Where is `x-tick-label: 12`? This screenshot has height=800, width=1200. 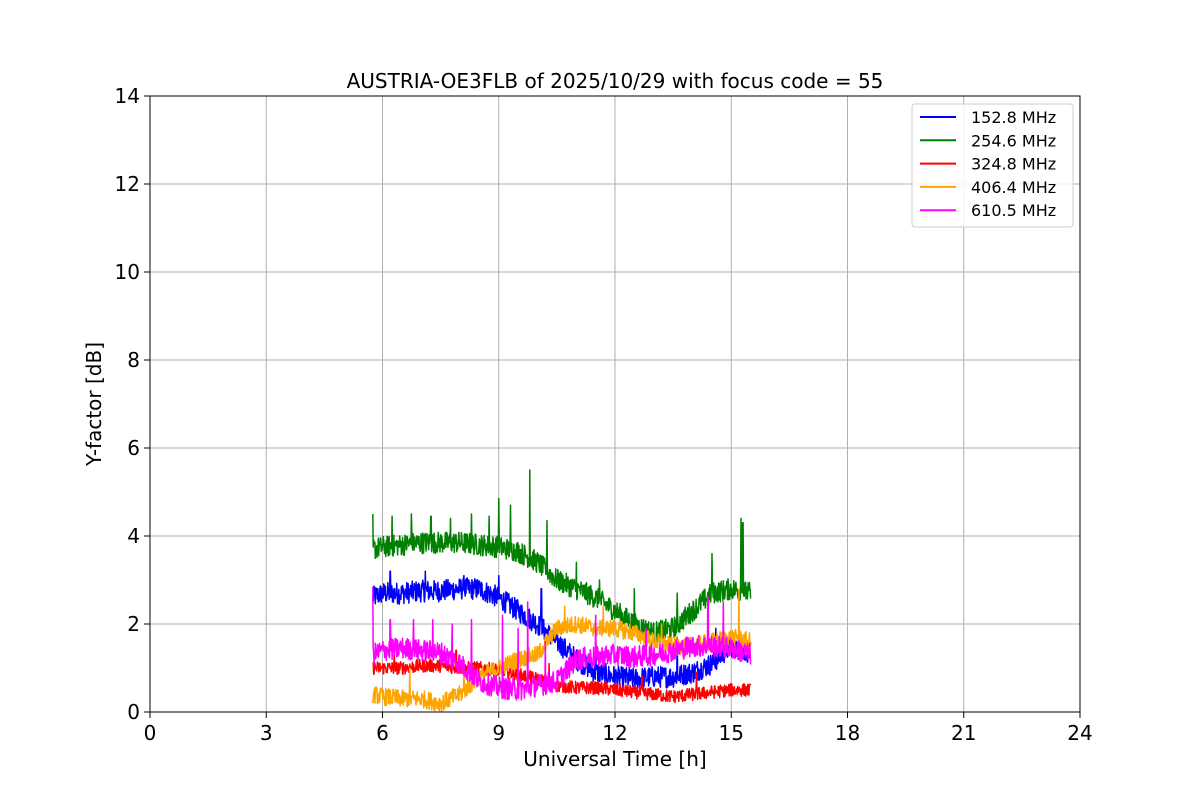
x-tick-label: 12 is located at coordinates (614, 733).